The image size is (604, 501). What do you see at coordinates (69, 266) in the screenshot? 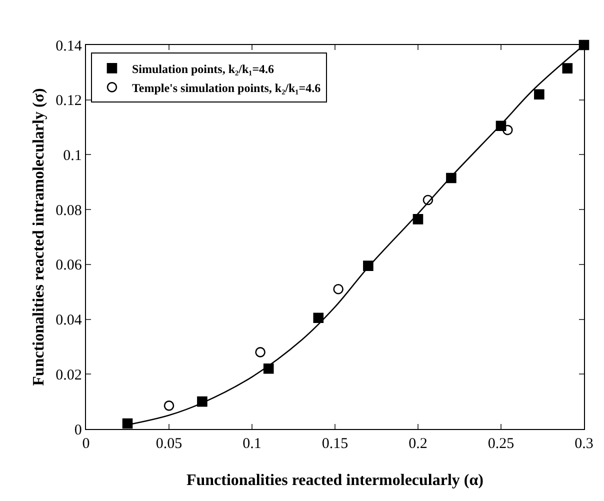
I see `y-tick-label: 0.06` at bounding box center [69, 266].